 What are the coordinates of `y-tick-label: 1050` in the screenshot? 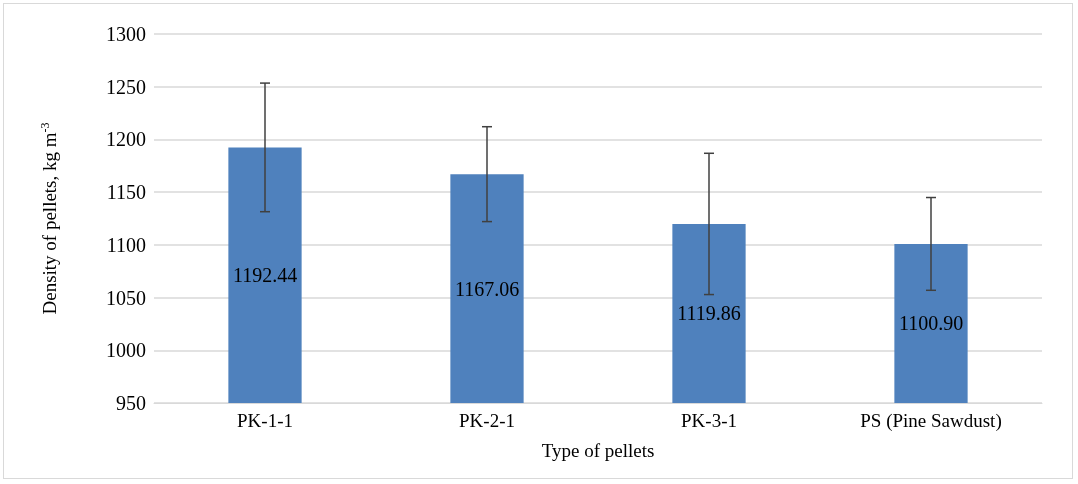 It's located at (126, 297).